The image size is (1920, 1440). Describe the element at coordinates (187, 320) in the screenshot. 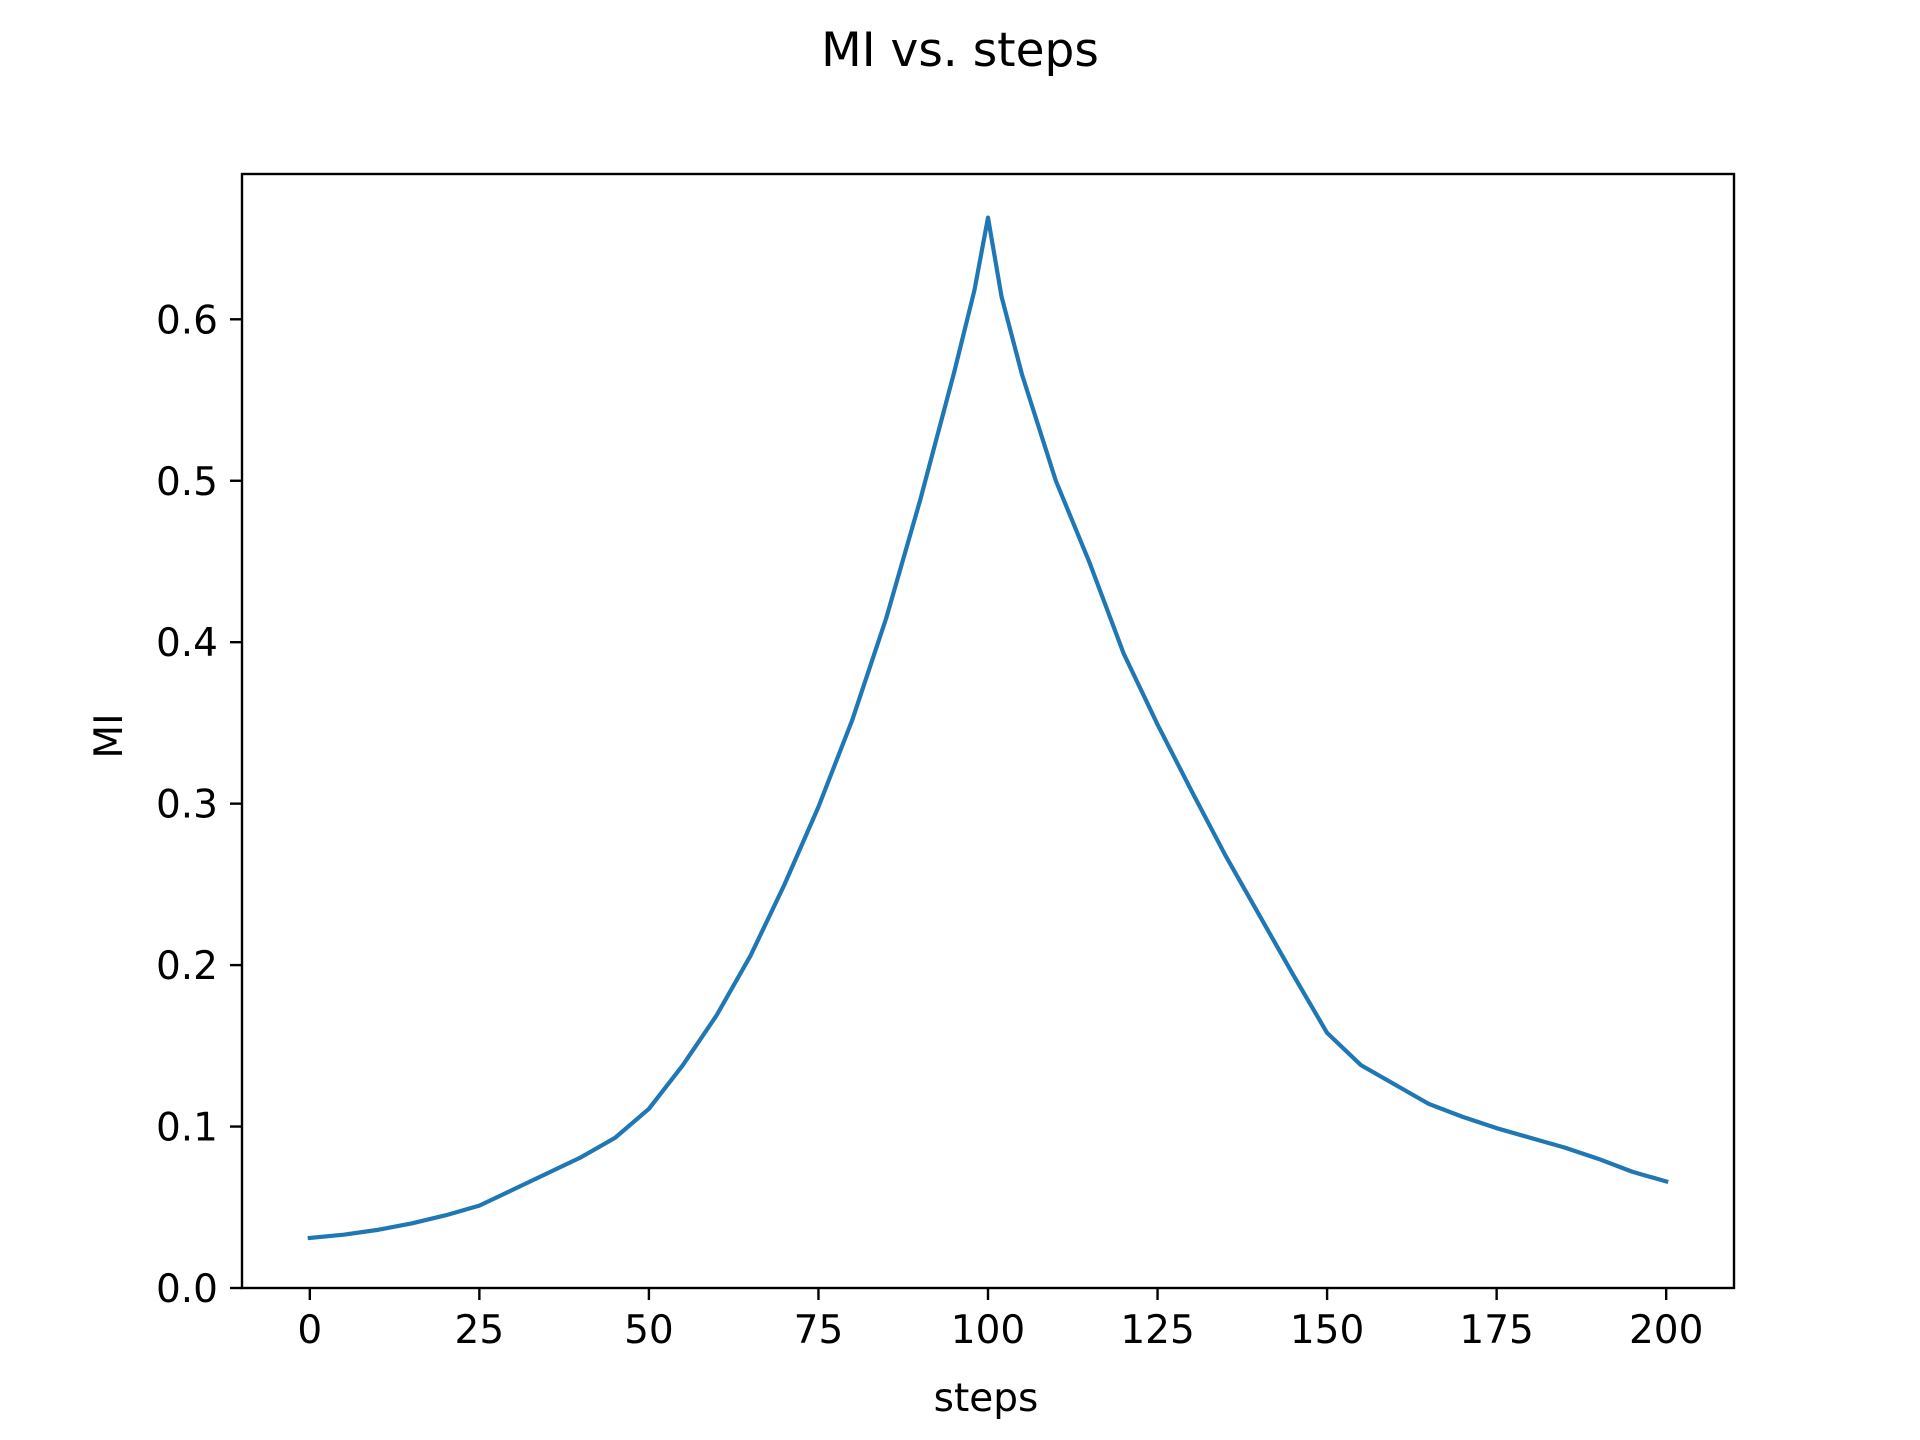

I see `y-tick-label: 0.6` at that location.